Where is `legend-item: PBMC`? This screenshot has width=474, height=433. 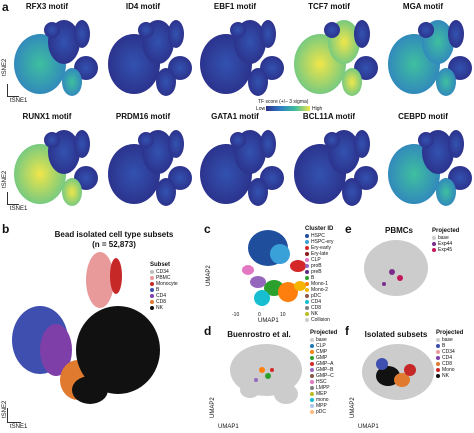 legend-item: PBMC is located at coordinates (164, 278).